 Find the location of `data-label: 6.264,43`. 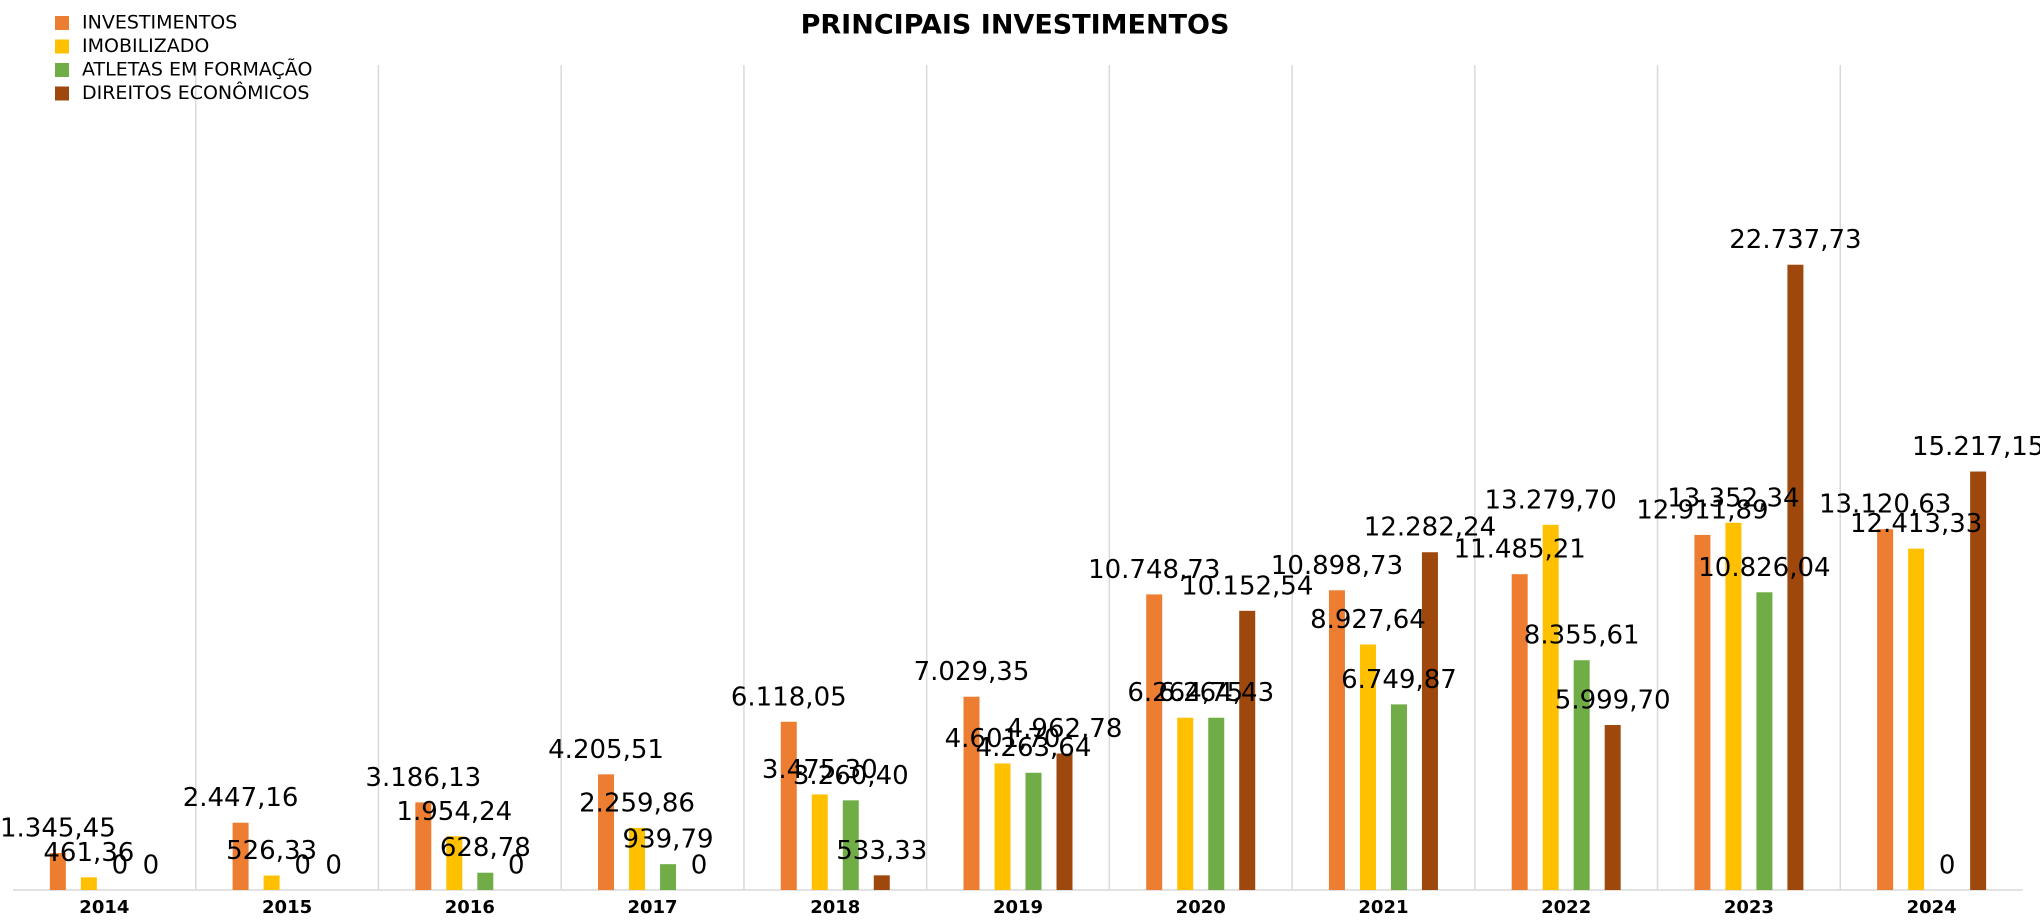

data-label: 6.264,43 is located at coordinates (1216, 693).